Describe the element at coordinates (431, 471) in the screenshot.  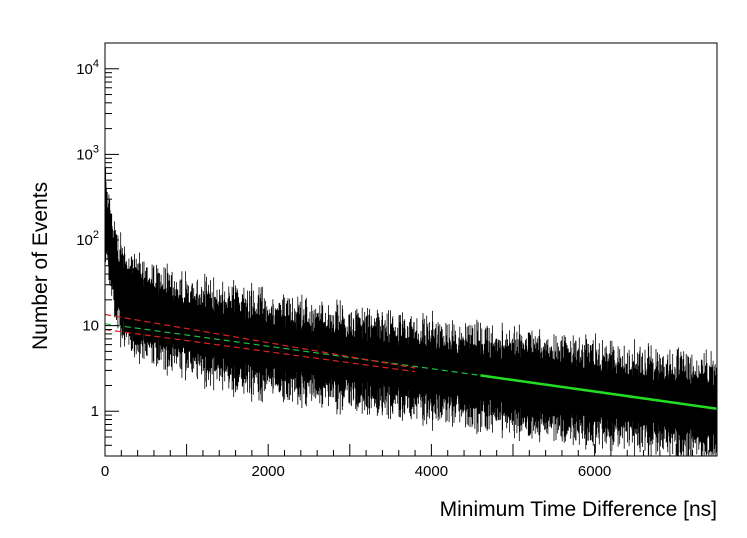
I see `x-tick-label: 4000` at that location.